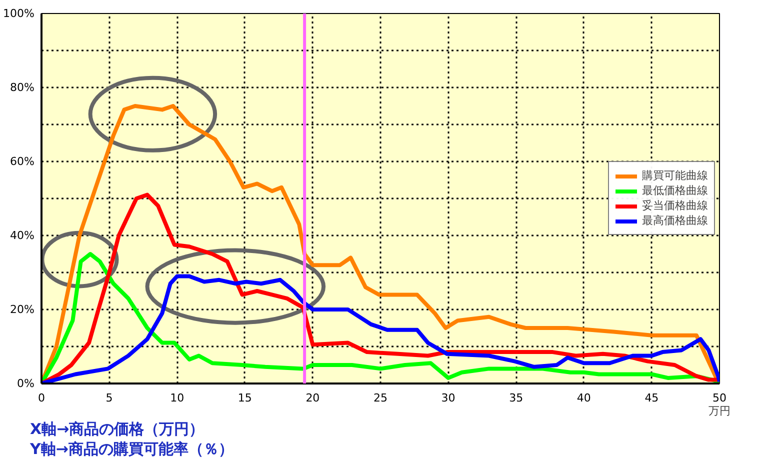 This screenshot has height=471, width=759. Describe the element at coordinates (132, 449) in the screenshot. I see `text: Y軸→商品の購買可能率（％）` at that location.